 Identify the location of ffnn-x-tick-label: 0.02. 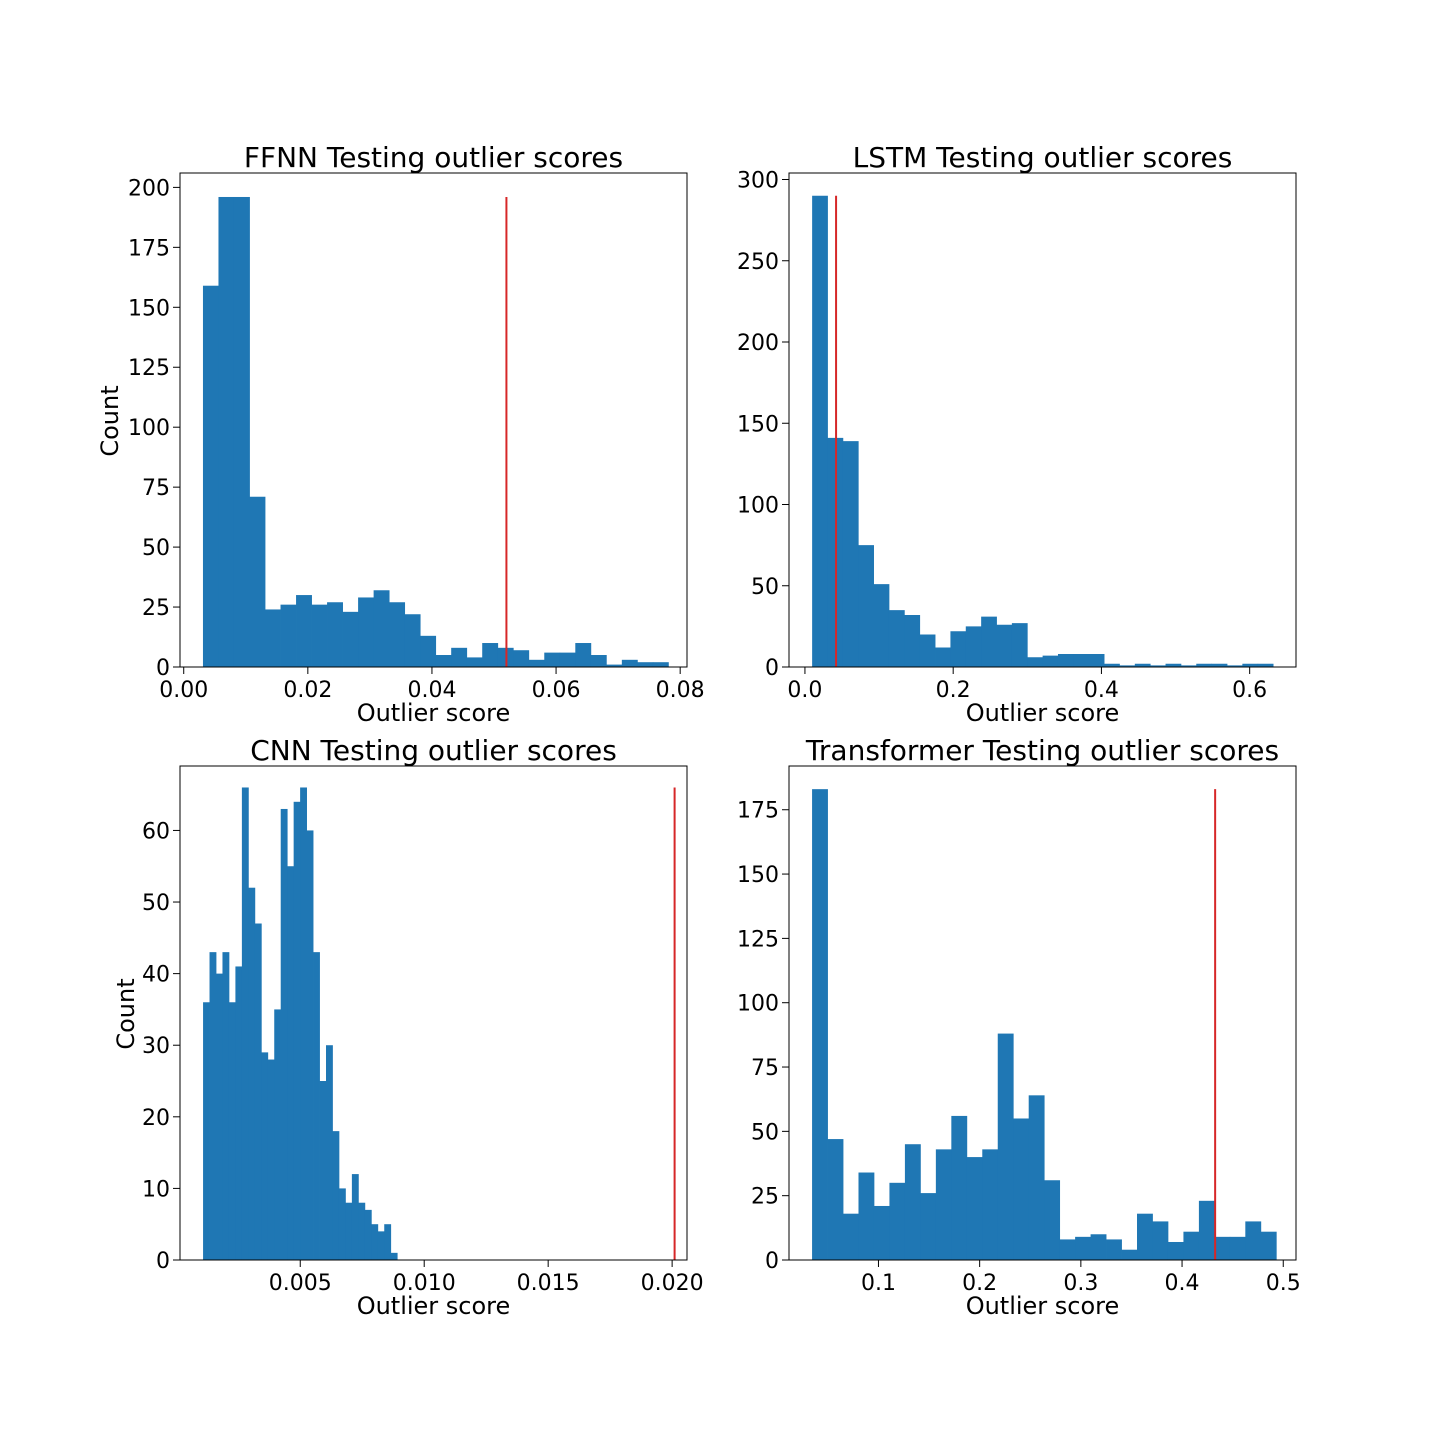
(307, 690).